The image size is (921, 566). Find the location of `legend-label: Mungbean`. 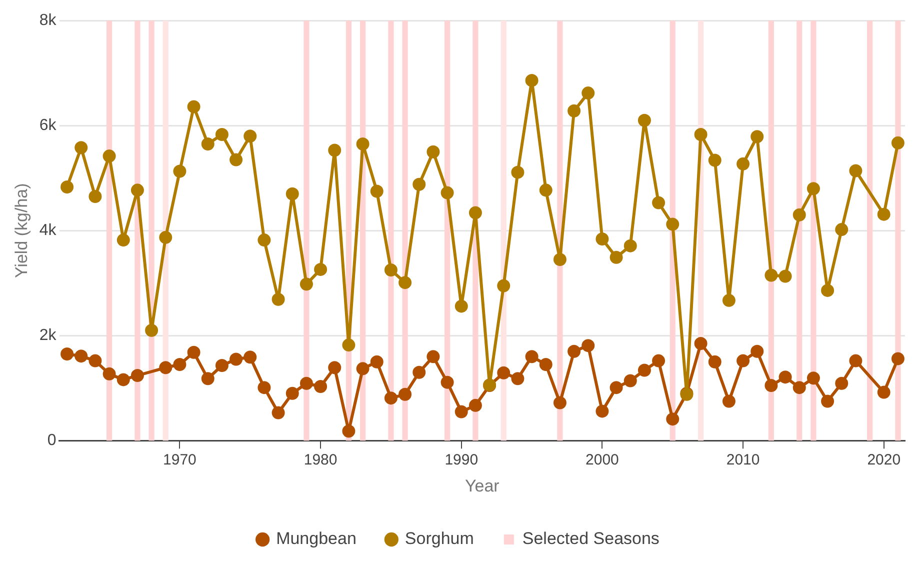

legend-label: Mungbean is located at coordinates (316, 538).